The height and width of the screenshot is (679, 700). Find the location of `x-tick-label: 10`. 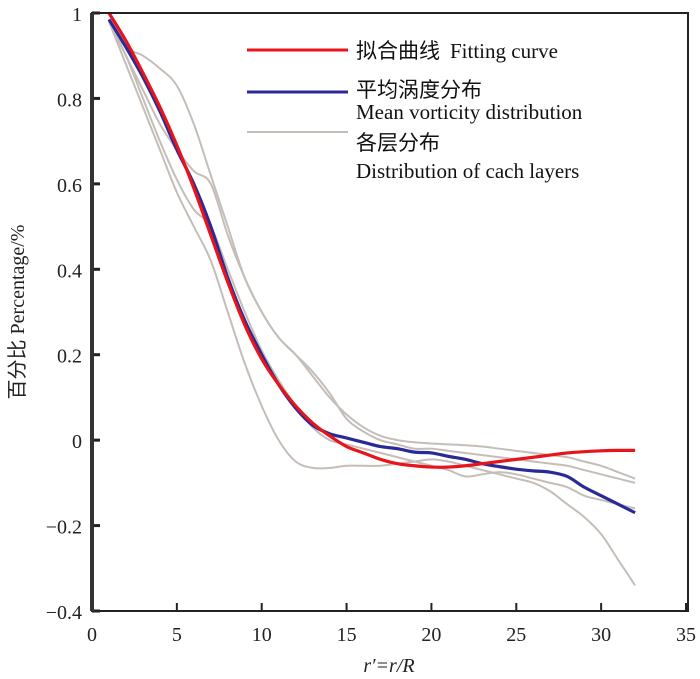

x-tick-label: 10 is located at coordinates (262, 635).